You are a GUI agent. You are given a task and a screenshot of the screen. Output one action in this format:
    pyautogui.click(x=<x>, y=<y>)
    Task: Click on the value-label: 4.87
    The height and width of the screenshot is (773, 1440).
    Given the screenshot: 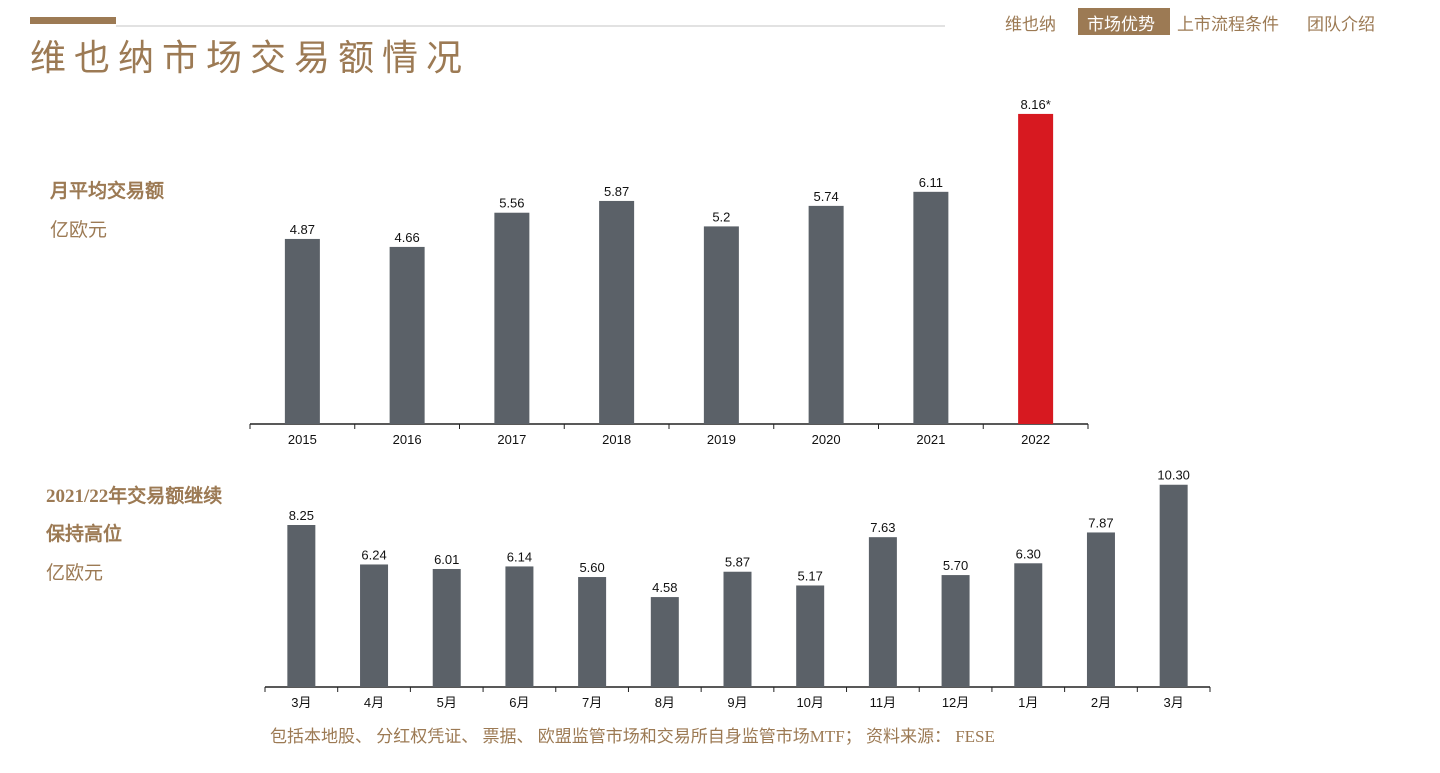 What is the action you would take?
    pyautogui.click(x=302, y=229)
    